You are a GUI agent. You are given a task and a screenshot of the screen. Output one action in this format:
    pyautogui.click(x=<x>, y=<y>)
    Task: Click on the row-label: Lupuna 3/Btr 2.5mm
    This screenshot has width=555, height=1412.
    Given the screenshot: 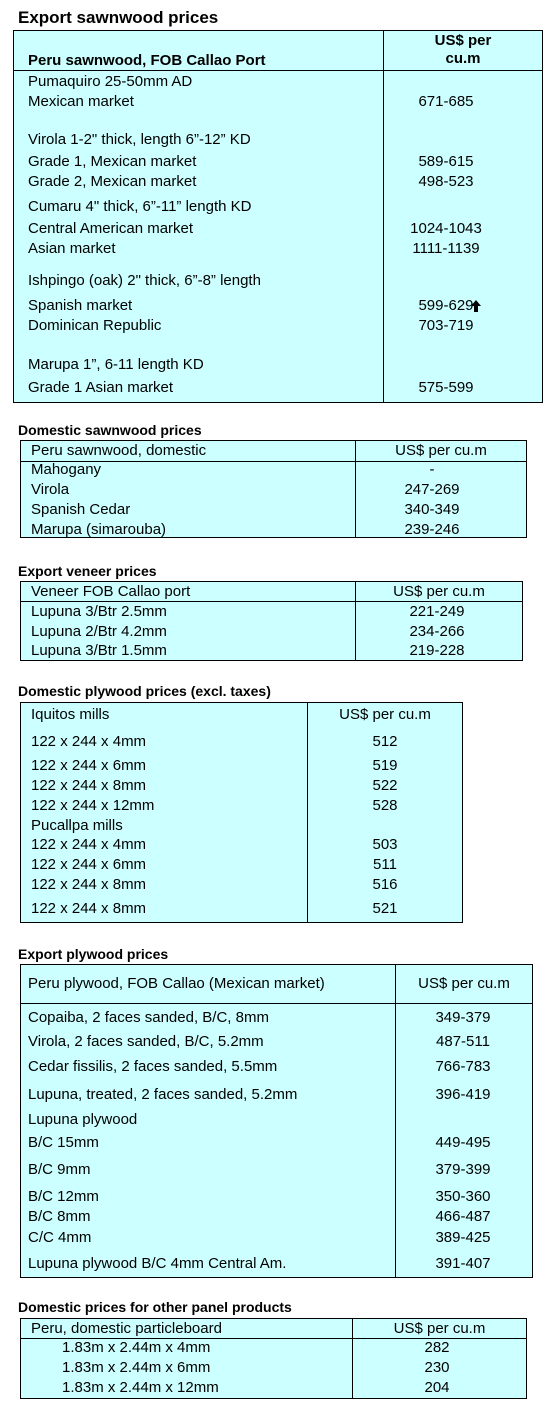 What is the action you would take?
    pyautogui.click(x=99, y=611)
    